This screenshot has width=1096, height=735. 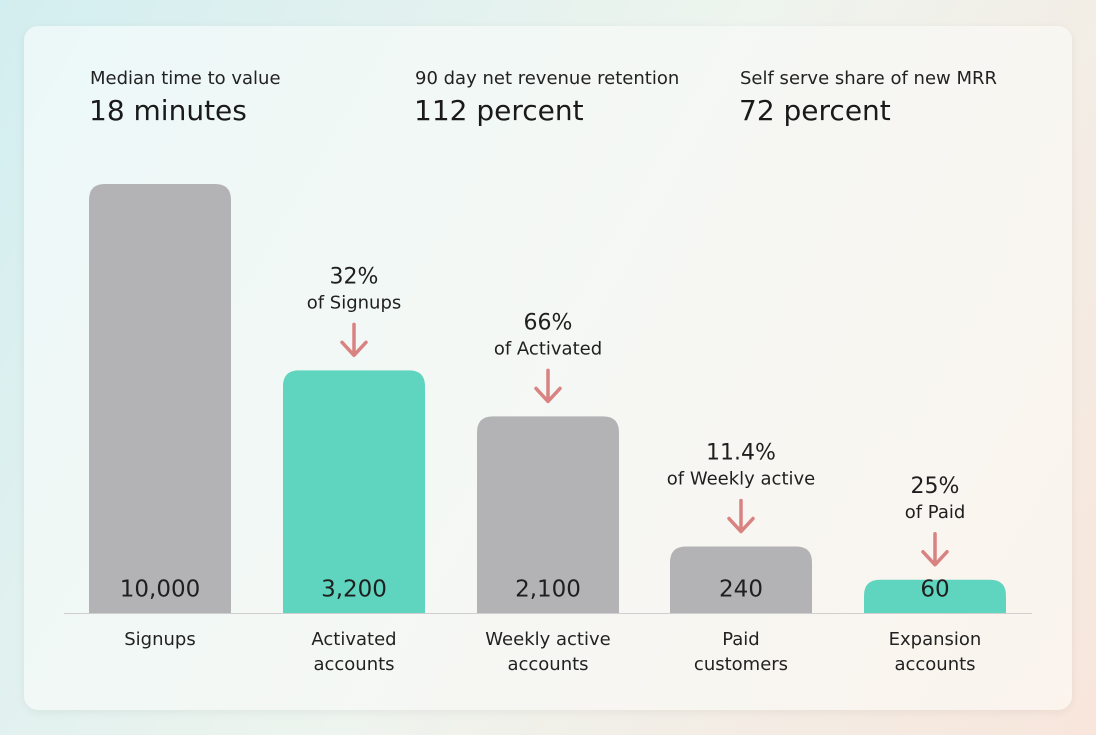 What do you see at coordinates (548, 590) in the screenshot?
I see `value-label: 2,100` at bounding box center [548, 590].